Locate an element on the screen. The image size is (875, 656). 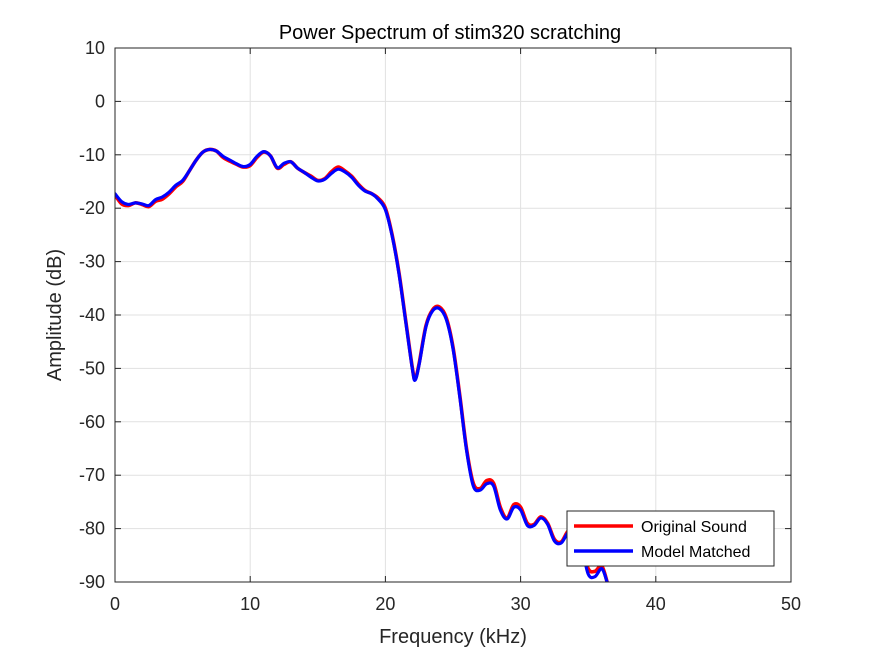
y-tick-label: -80 is located at coordinates (92, 529).